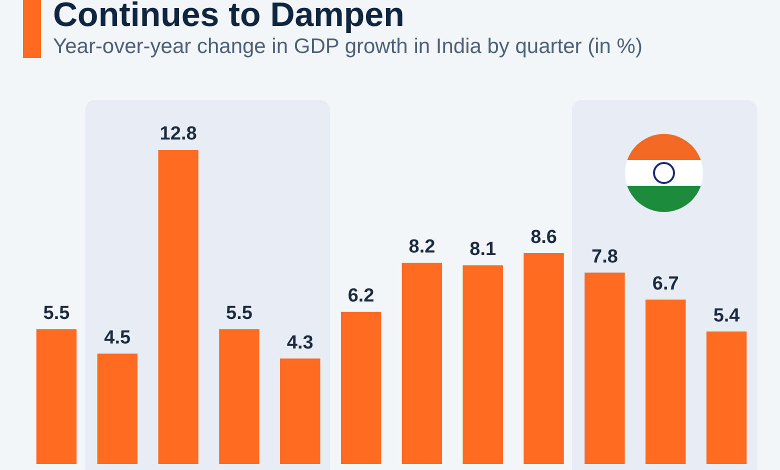 The height and width of the screenshot is (470, 780). I want to click on data-label: 6.7, so click(665, 283).